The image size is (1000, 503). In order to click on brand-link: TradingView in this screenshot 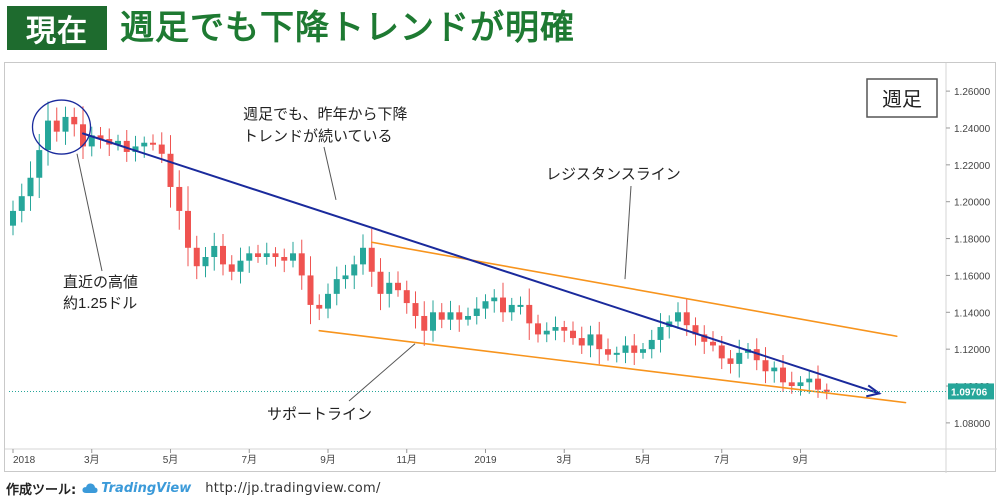, I will do `click(146, 488)`.